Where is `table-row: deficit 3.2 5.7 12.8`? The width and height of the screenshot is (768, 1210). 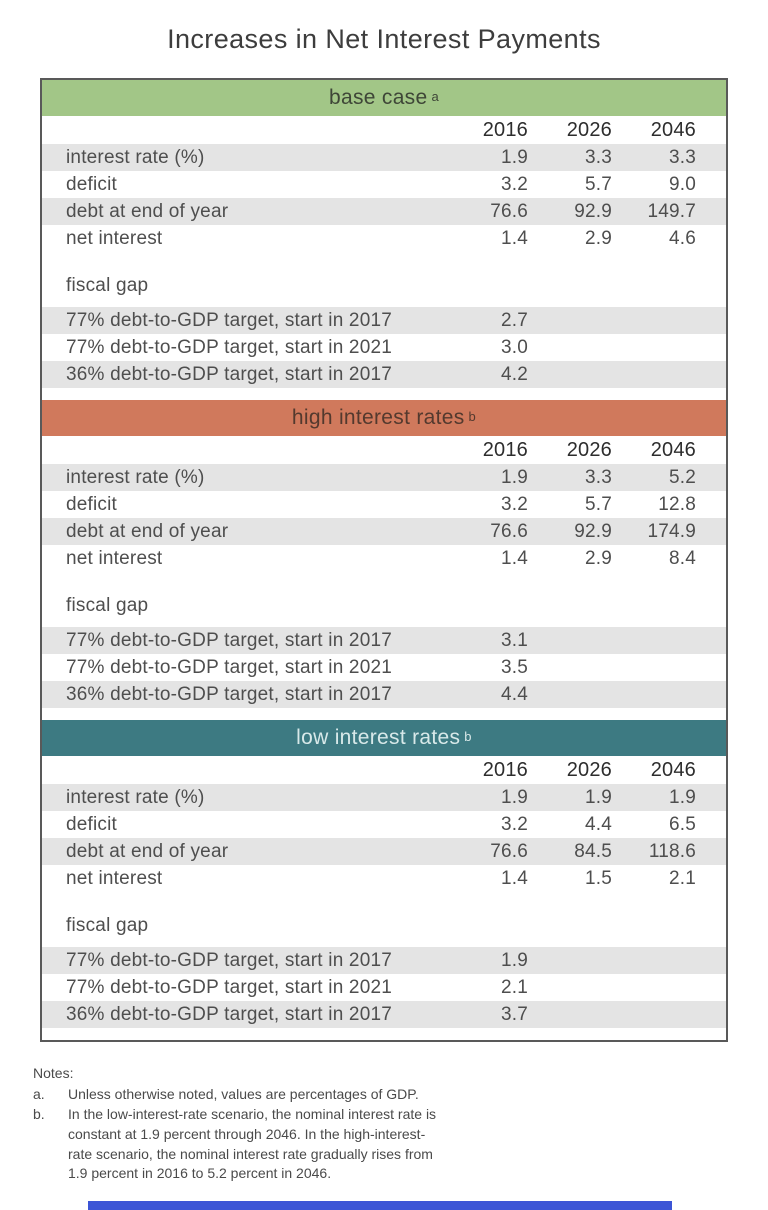 table-row: deficit 3.2 5.7 12.8 is located at coordinates (384, 504).